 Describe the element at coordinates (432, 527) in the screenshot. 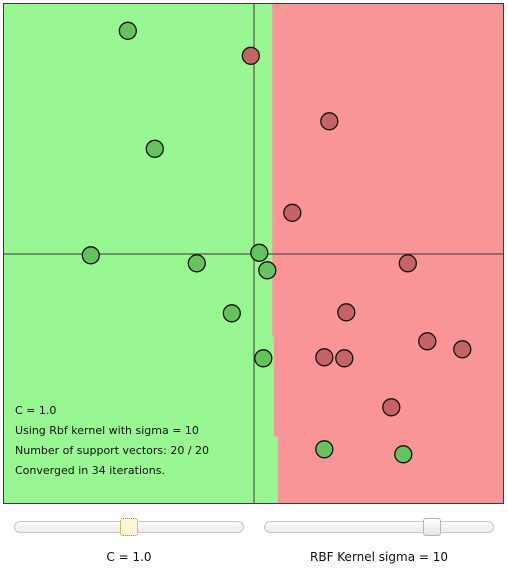

I see `sigma-slider-thumb` at that location.